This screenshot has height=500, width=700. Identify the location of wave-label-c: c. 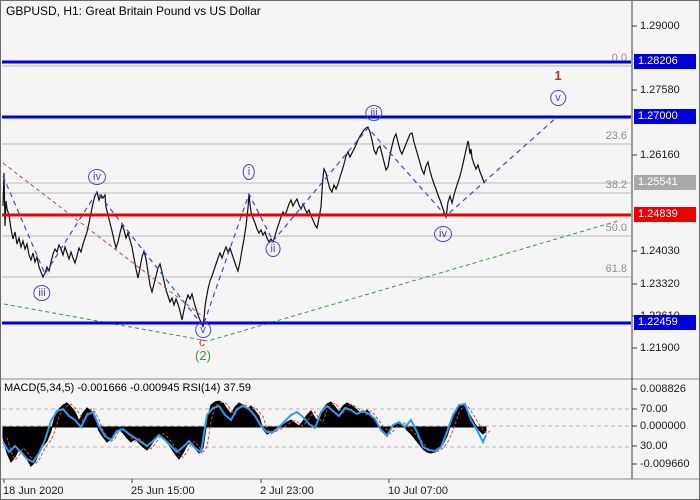
(202, 342).